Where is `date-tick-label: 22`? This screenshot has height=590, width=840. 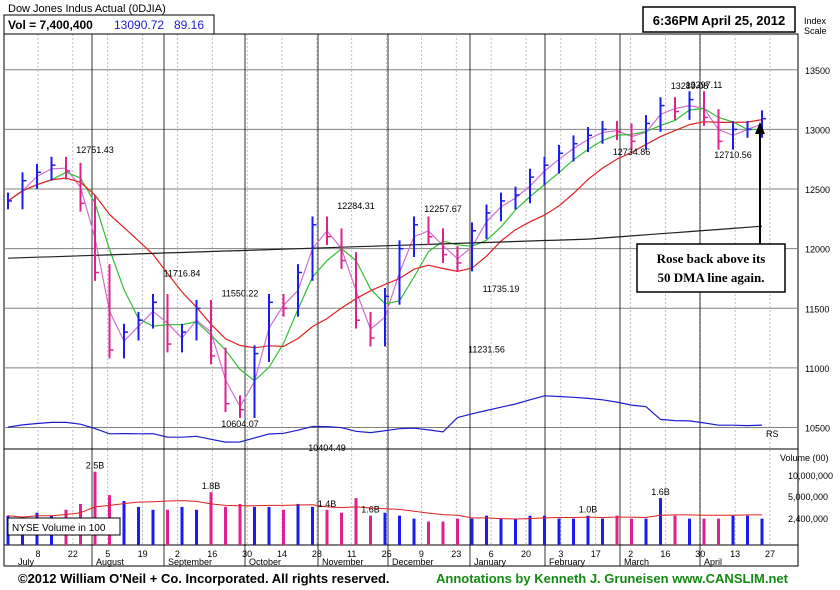 date-tick-label: 22 is located at coordinates (73, 554).